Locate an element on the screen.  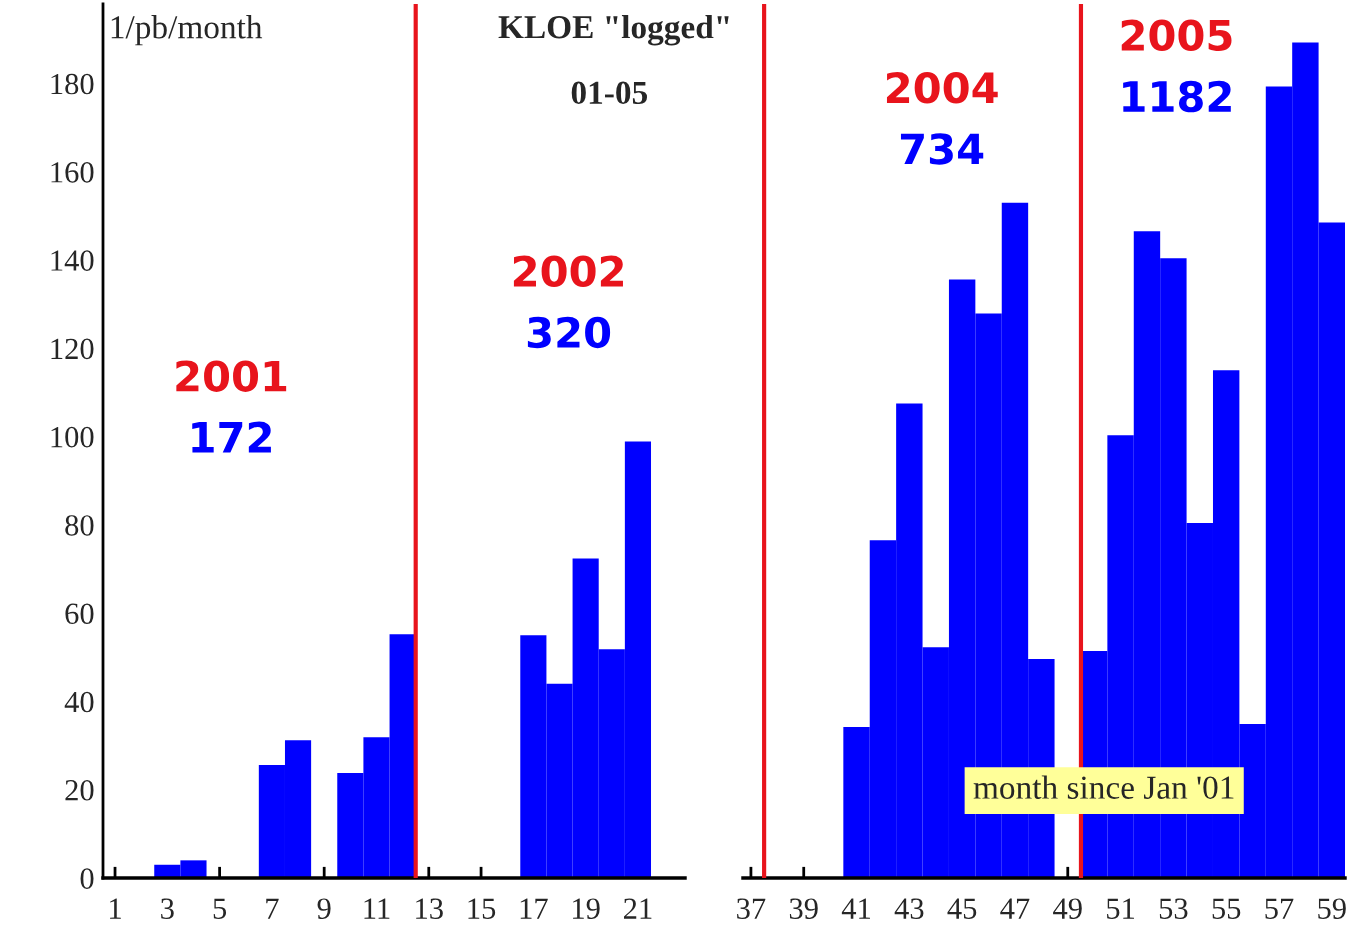
x-tick-label: 39 is located at coordinates (803, 908).